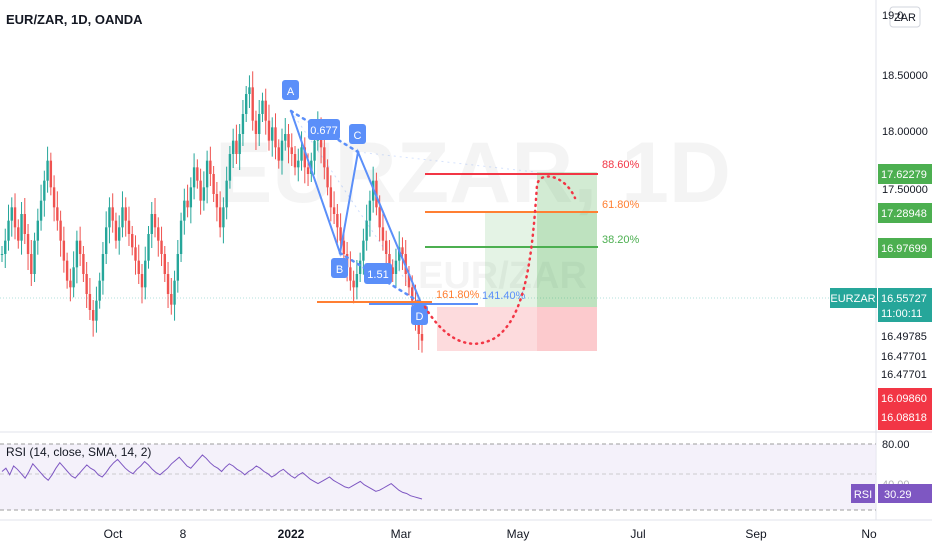 Image resolution: width=932 pixels, height=550 pixels. What do you see at coordinates (621, 165) in the screenshot?
I see `fib-label-886: 88.60%` at bounding box center [621, 165].